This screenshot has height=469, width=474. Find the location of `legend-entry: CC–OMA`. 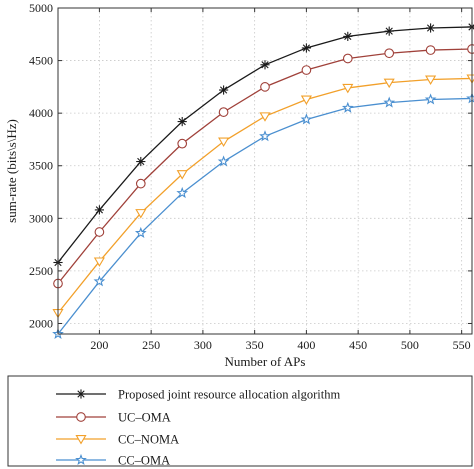

legend-entry: CC–OMA is located at coordinates (113, 461).